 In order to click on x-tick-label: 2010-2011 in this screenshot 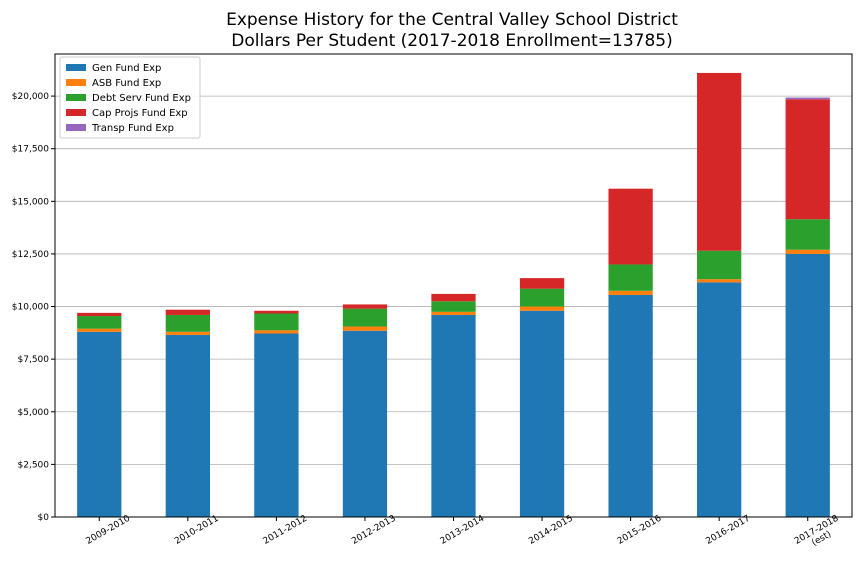, I will do `click(196, 530)`.